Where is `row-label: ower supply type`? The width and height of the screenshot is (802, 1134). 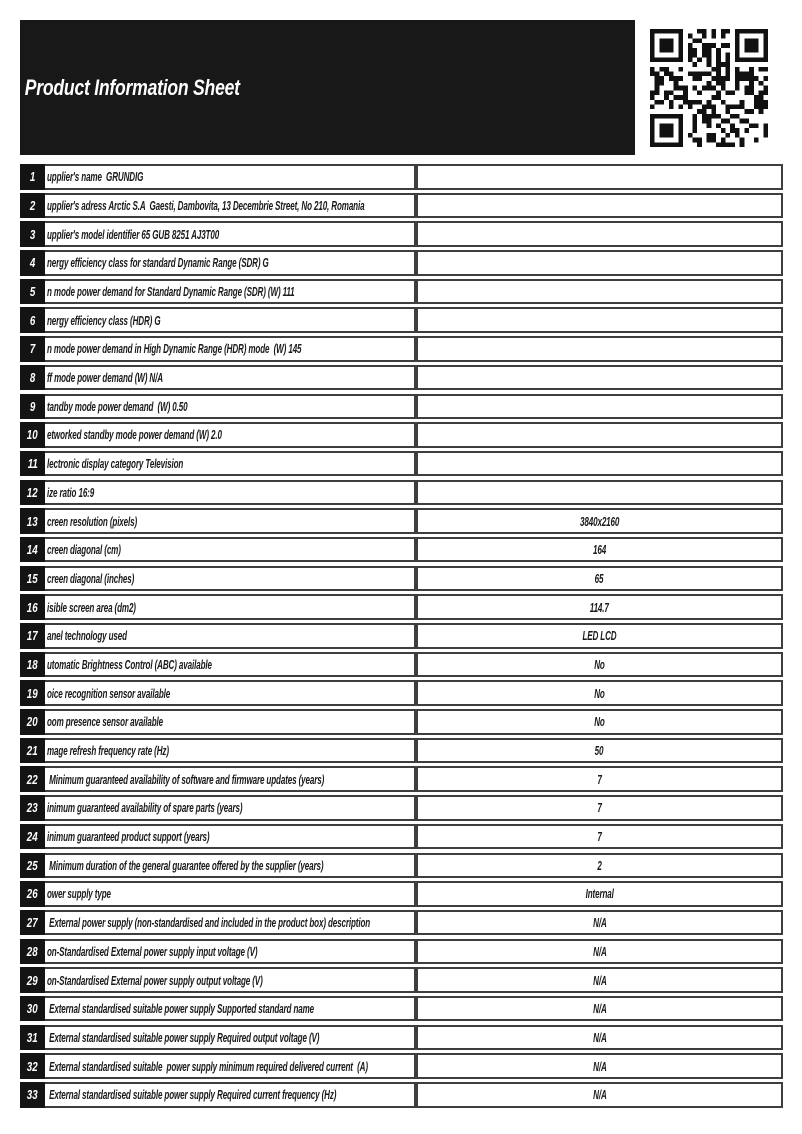 row-label: ower supply type is located at coordinates (230, 894).